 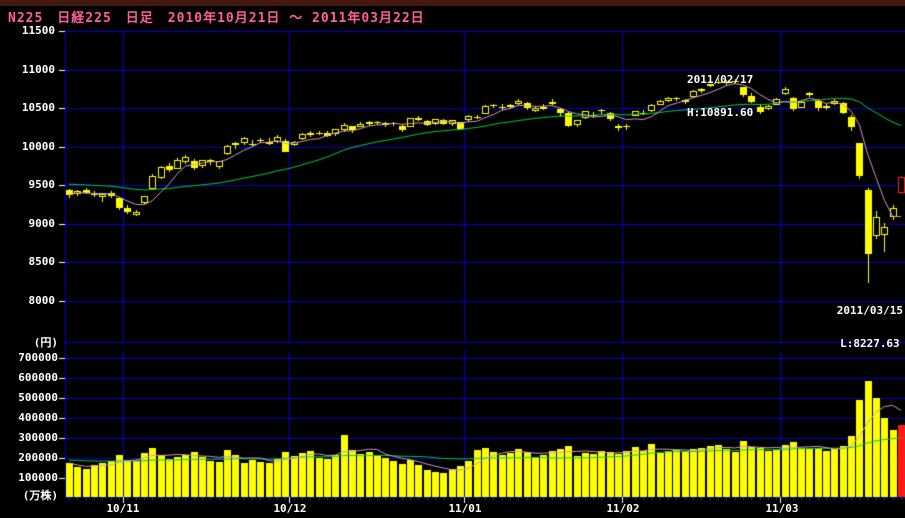 What do you see at coordinates (42, 261) in the screenshot?
I see `price-axis-label: 8500` at bounding box center [42, 261].